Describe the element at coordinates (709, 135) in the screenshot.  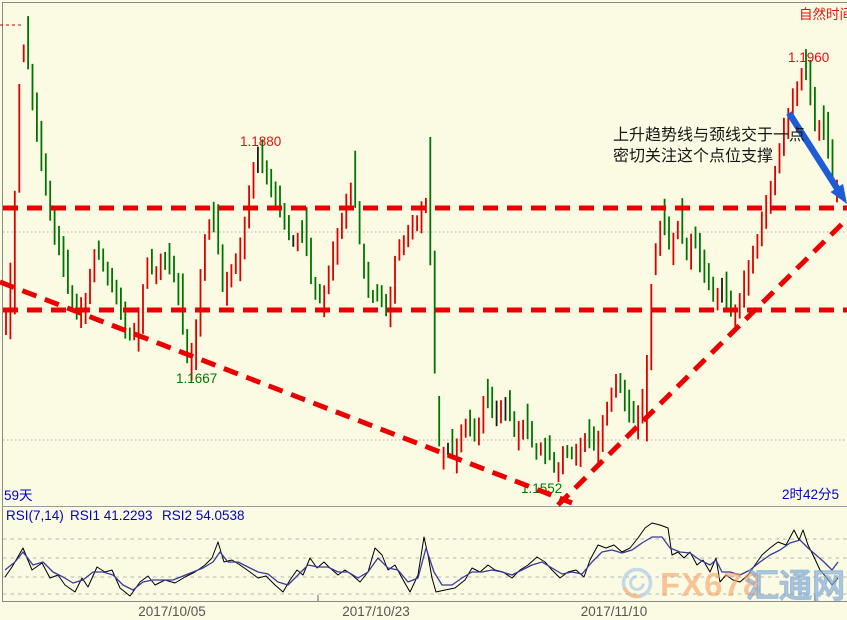
I see `annotation-text-line1: 上升趋势线与颈线交于一点` at that location.